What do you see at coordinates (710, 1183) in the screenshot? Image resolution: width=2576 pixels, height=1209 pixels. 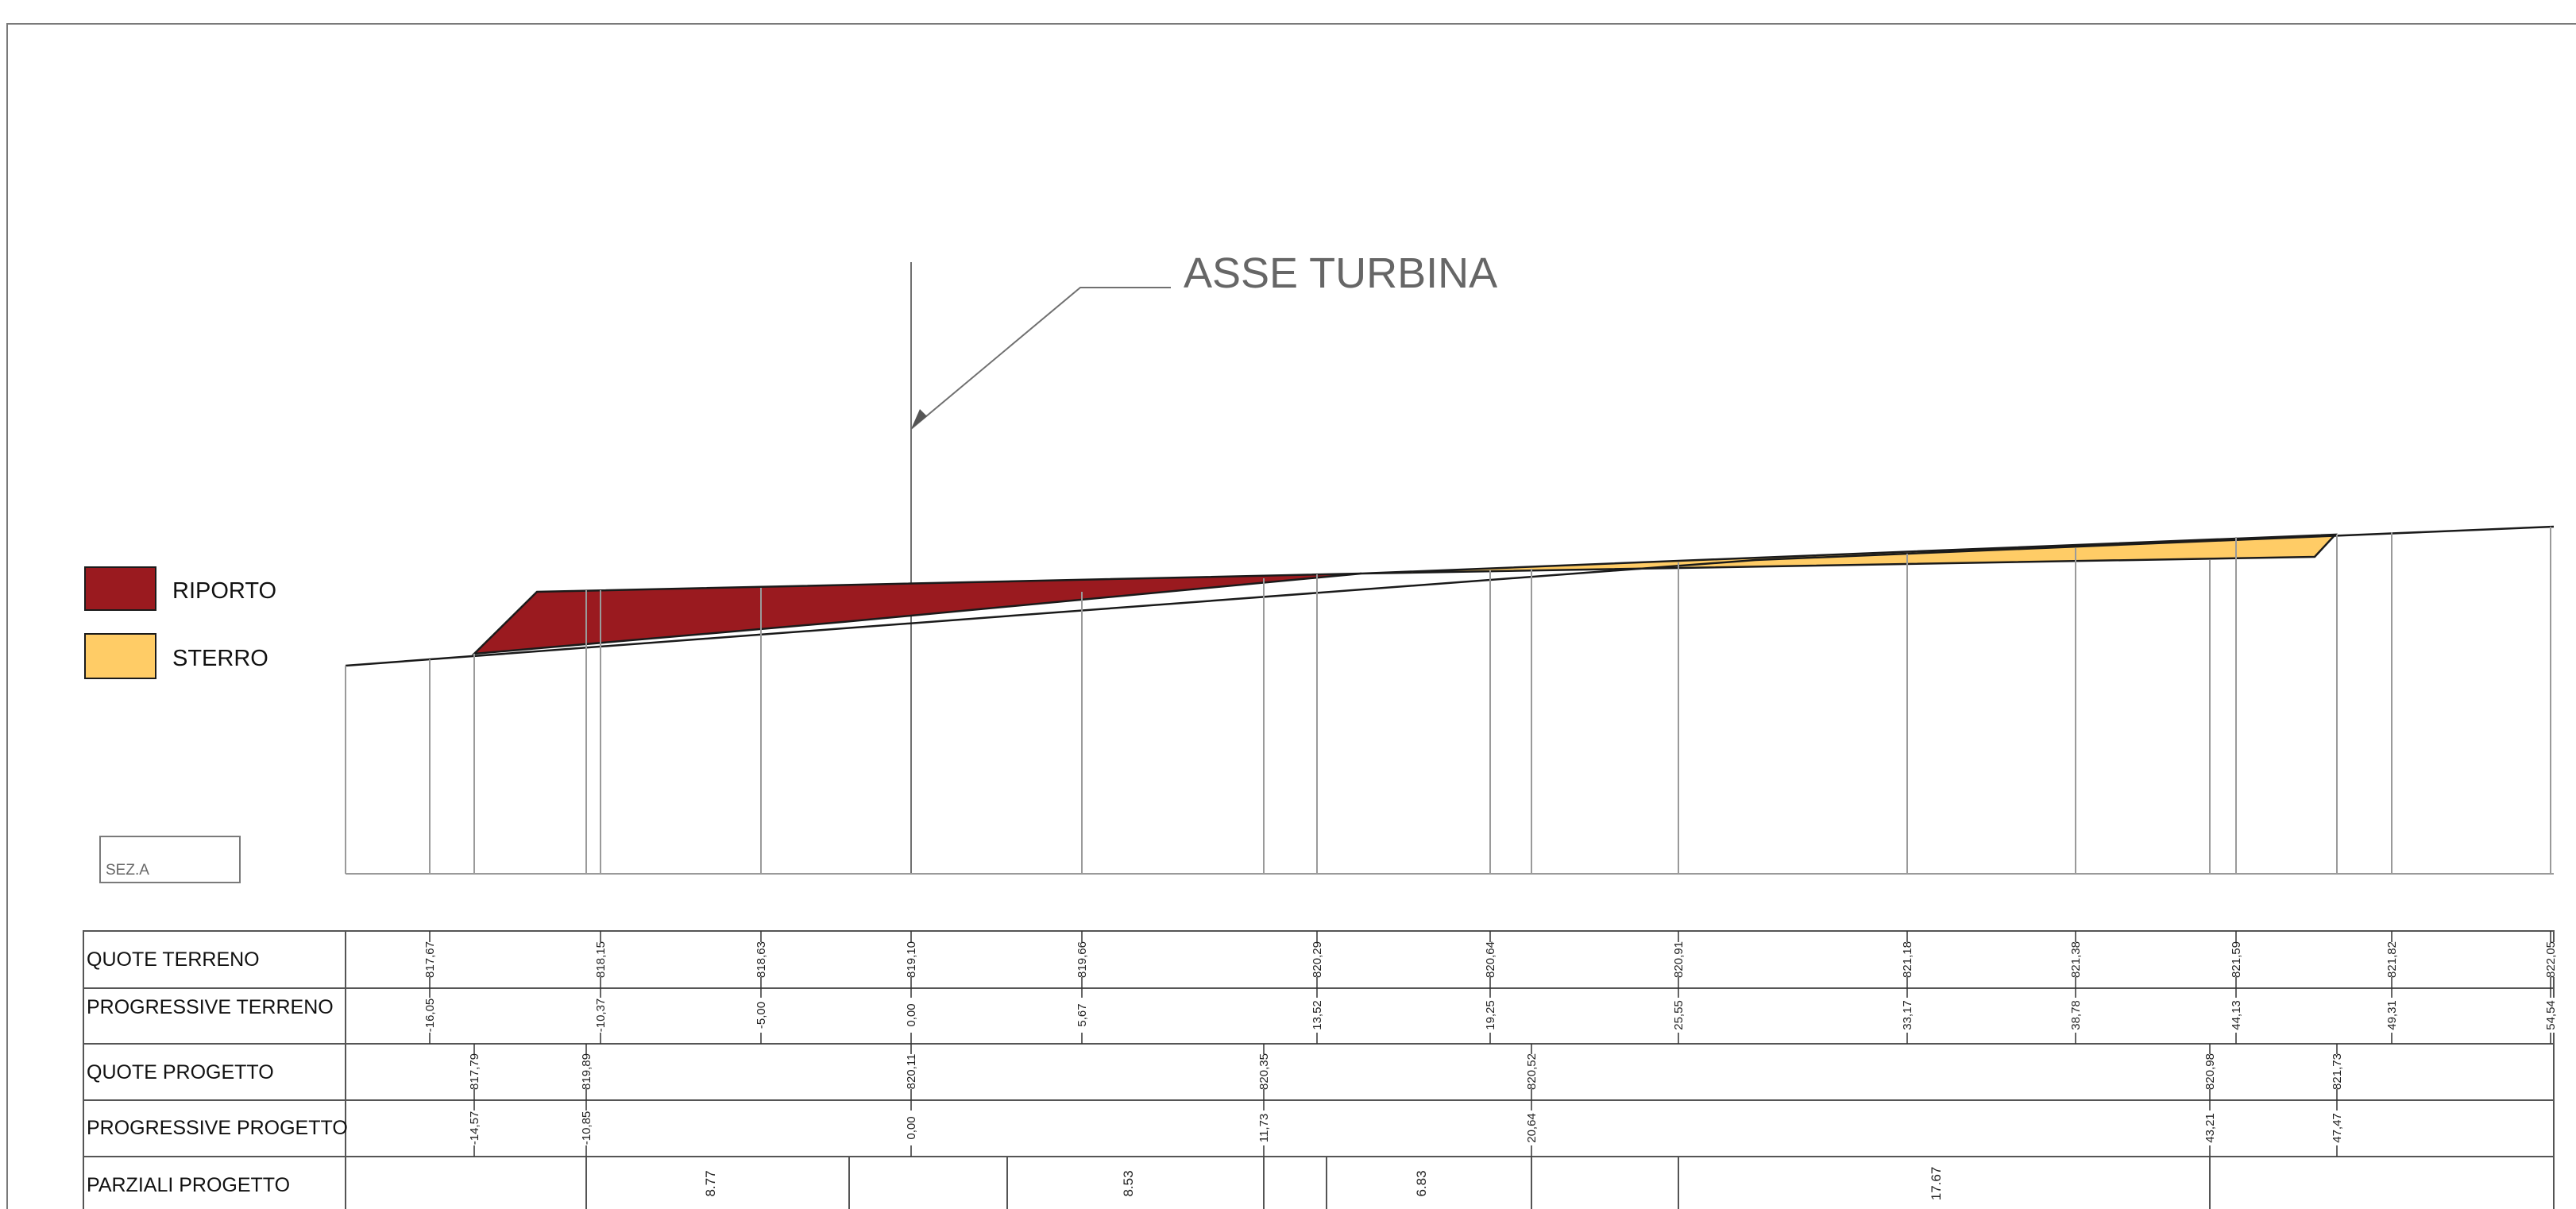 I see `parziale-value: 8.77` at bounding box center [710, 1183].